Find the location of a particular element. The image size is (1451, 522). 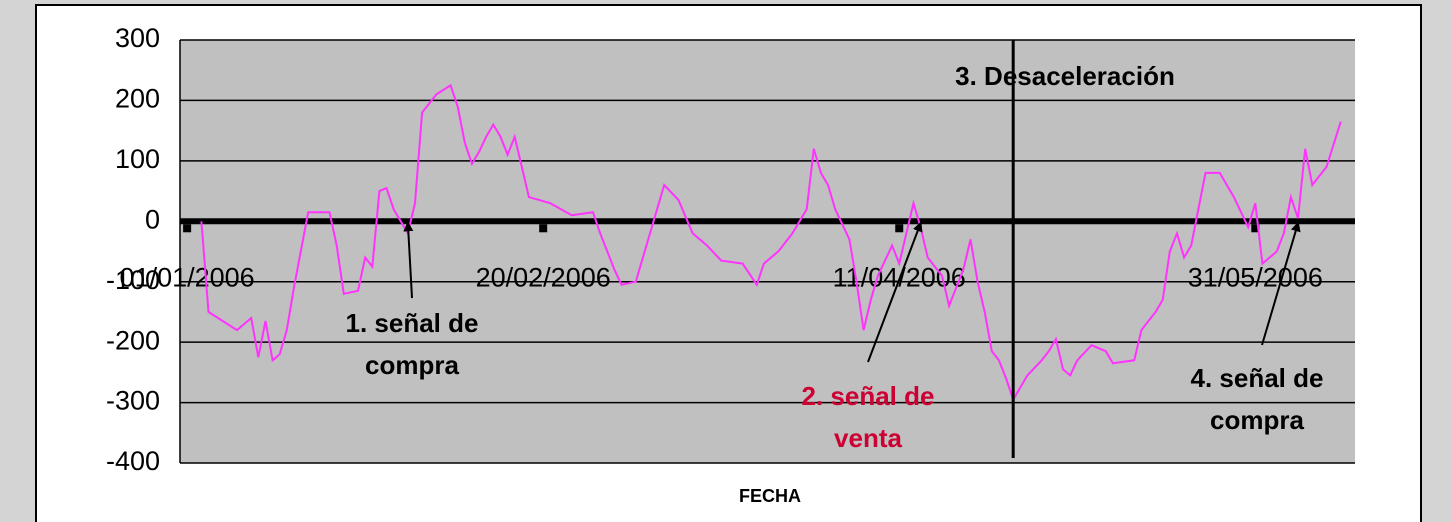

annotation-text: 3. Desaceleración is located at coordinates (1065, 76).